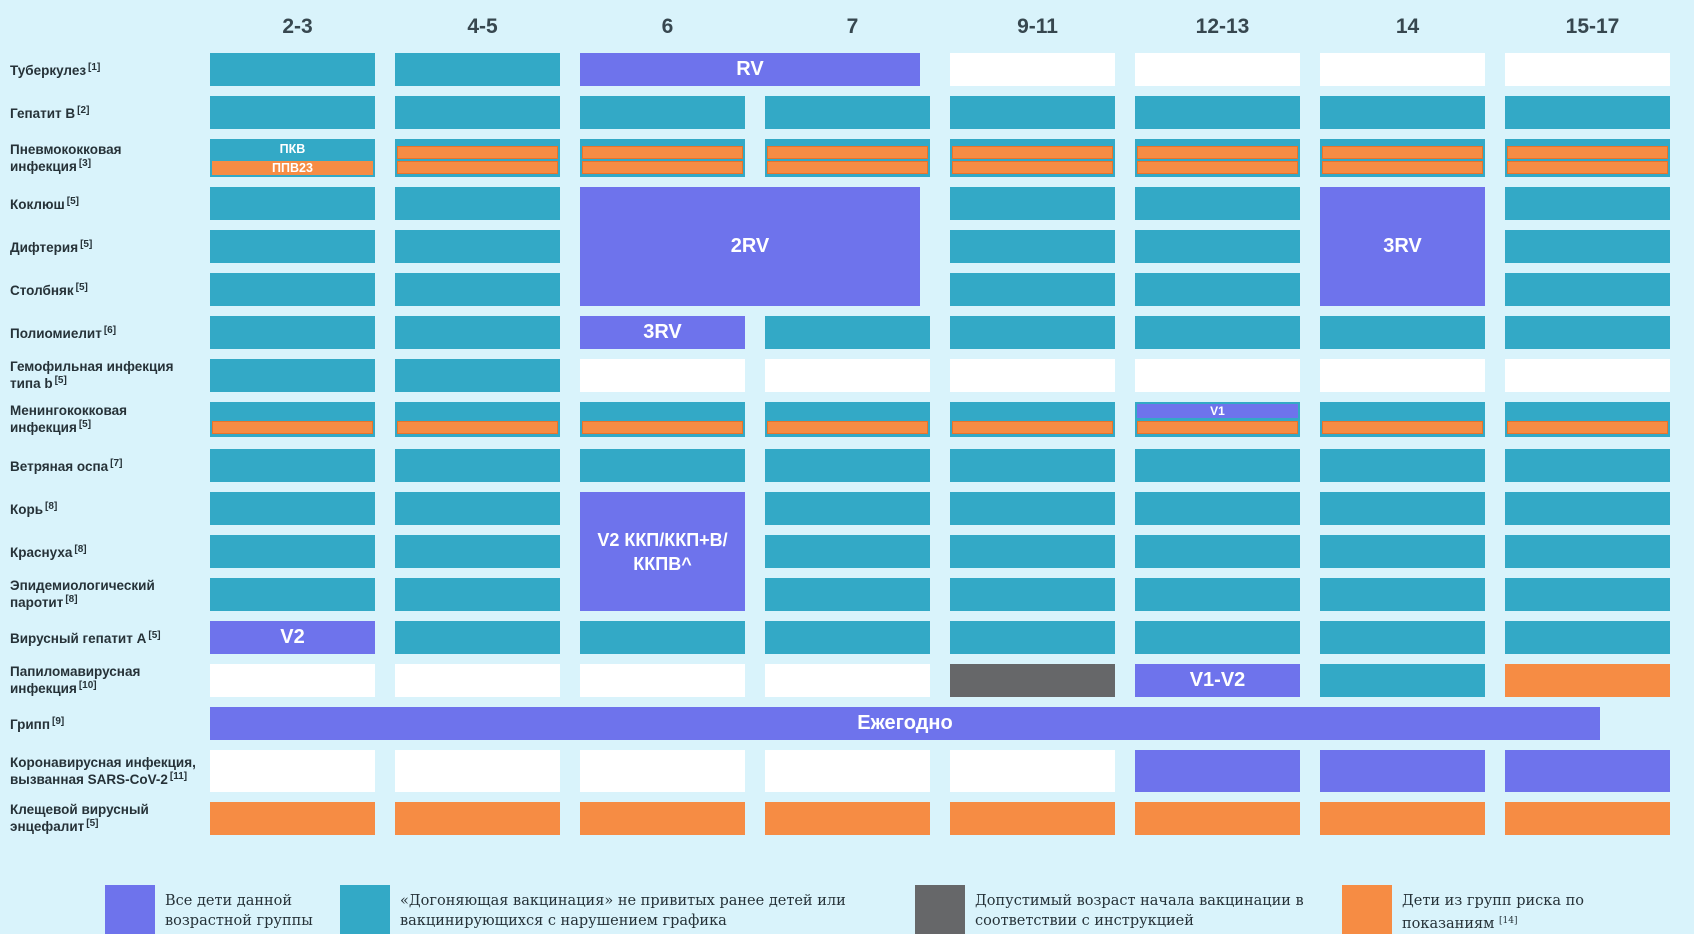  I want to click on row-label-text: Гепатит В [2], so click(50, 113).